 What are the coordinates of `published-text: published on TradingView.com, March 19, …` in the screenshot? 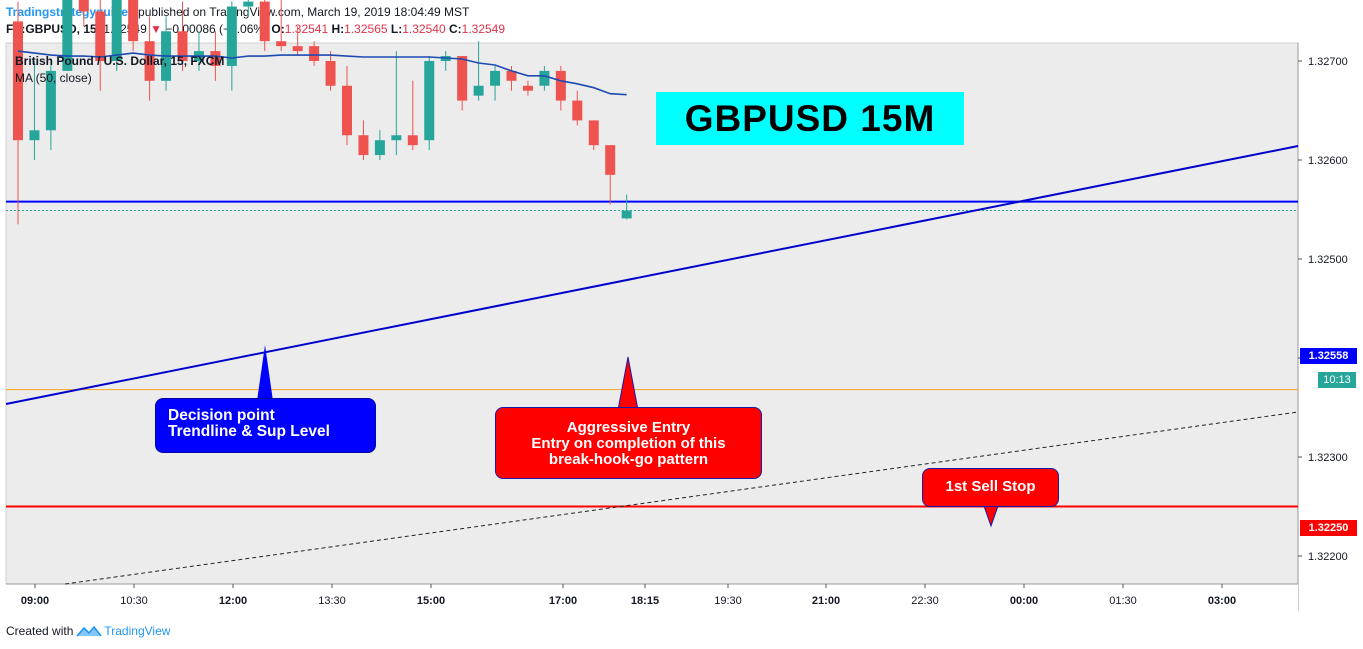 It's located at (304, 12).